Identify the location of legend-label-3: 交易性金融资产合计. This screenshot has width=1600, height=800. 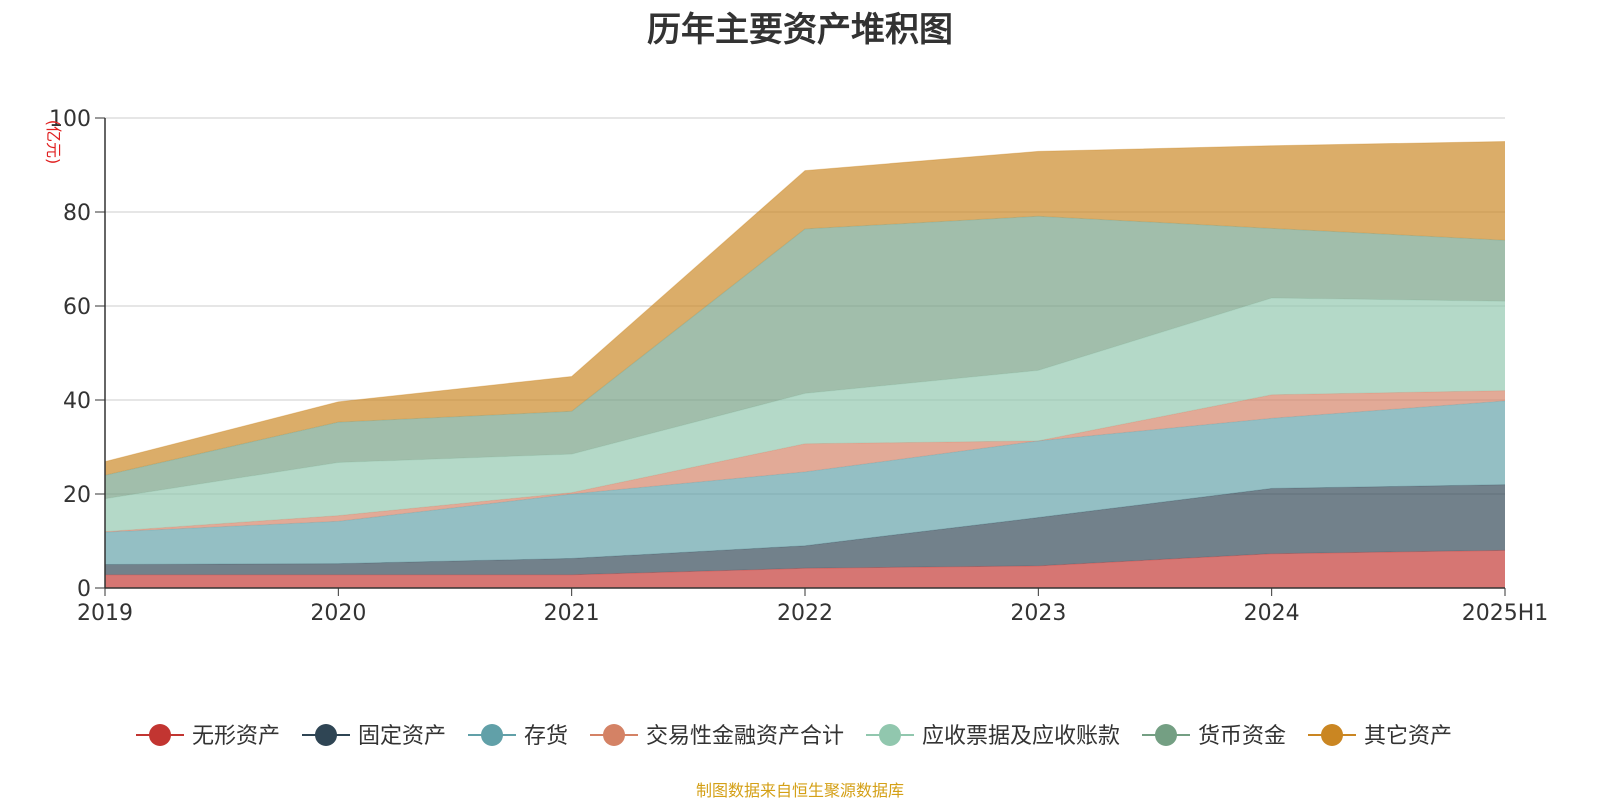
(745, 736).